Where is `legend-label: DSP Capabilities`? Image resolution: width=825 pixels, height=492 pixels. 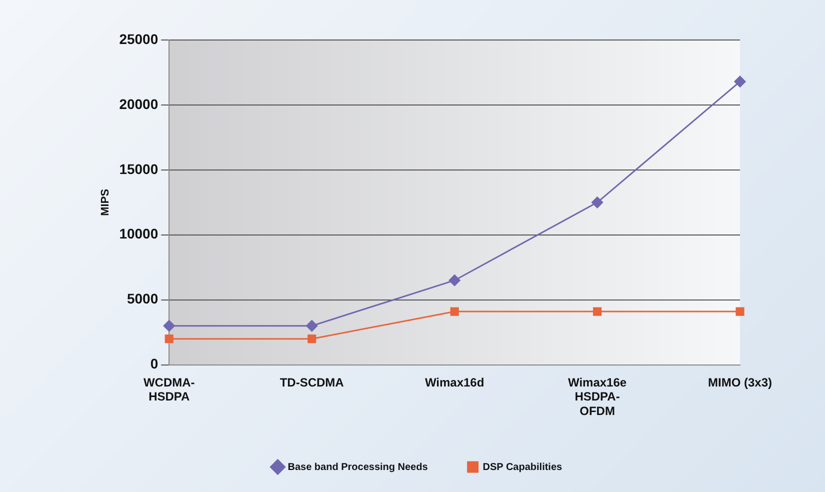
legend-label: DSP Capabilities is located at coordinates (522, 467).